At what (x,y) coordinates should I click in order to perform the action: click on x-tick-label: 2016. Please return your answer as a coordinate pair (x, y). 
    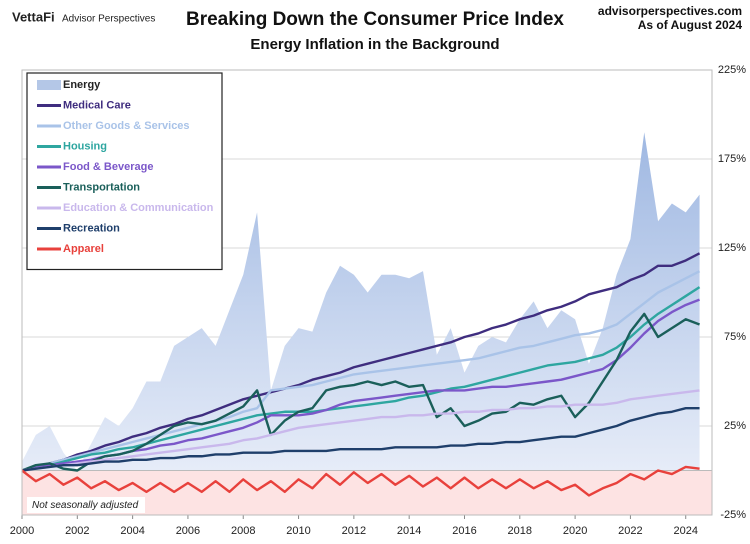
    Looking at the image, I should click on (464, 531).